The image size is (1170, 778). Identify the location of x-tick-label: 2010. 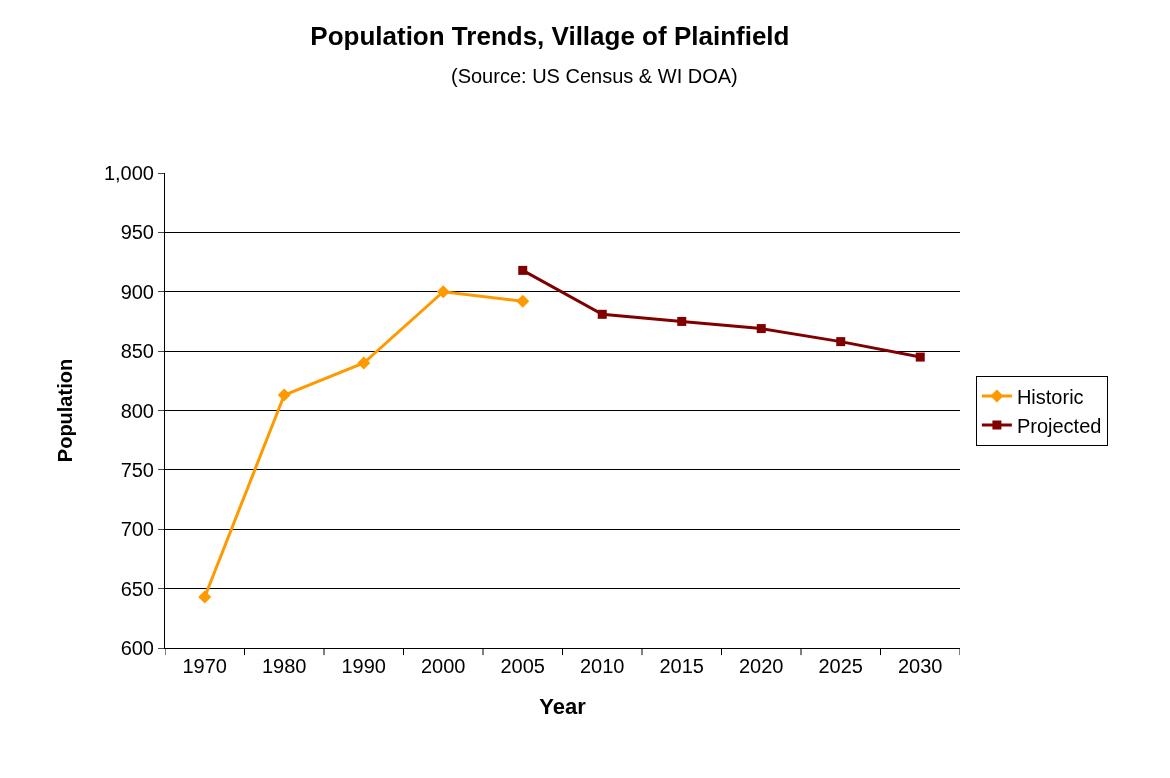
(602, 666).